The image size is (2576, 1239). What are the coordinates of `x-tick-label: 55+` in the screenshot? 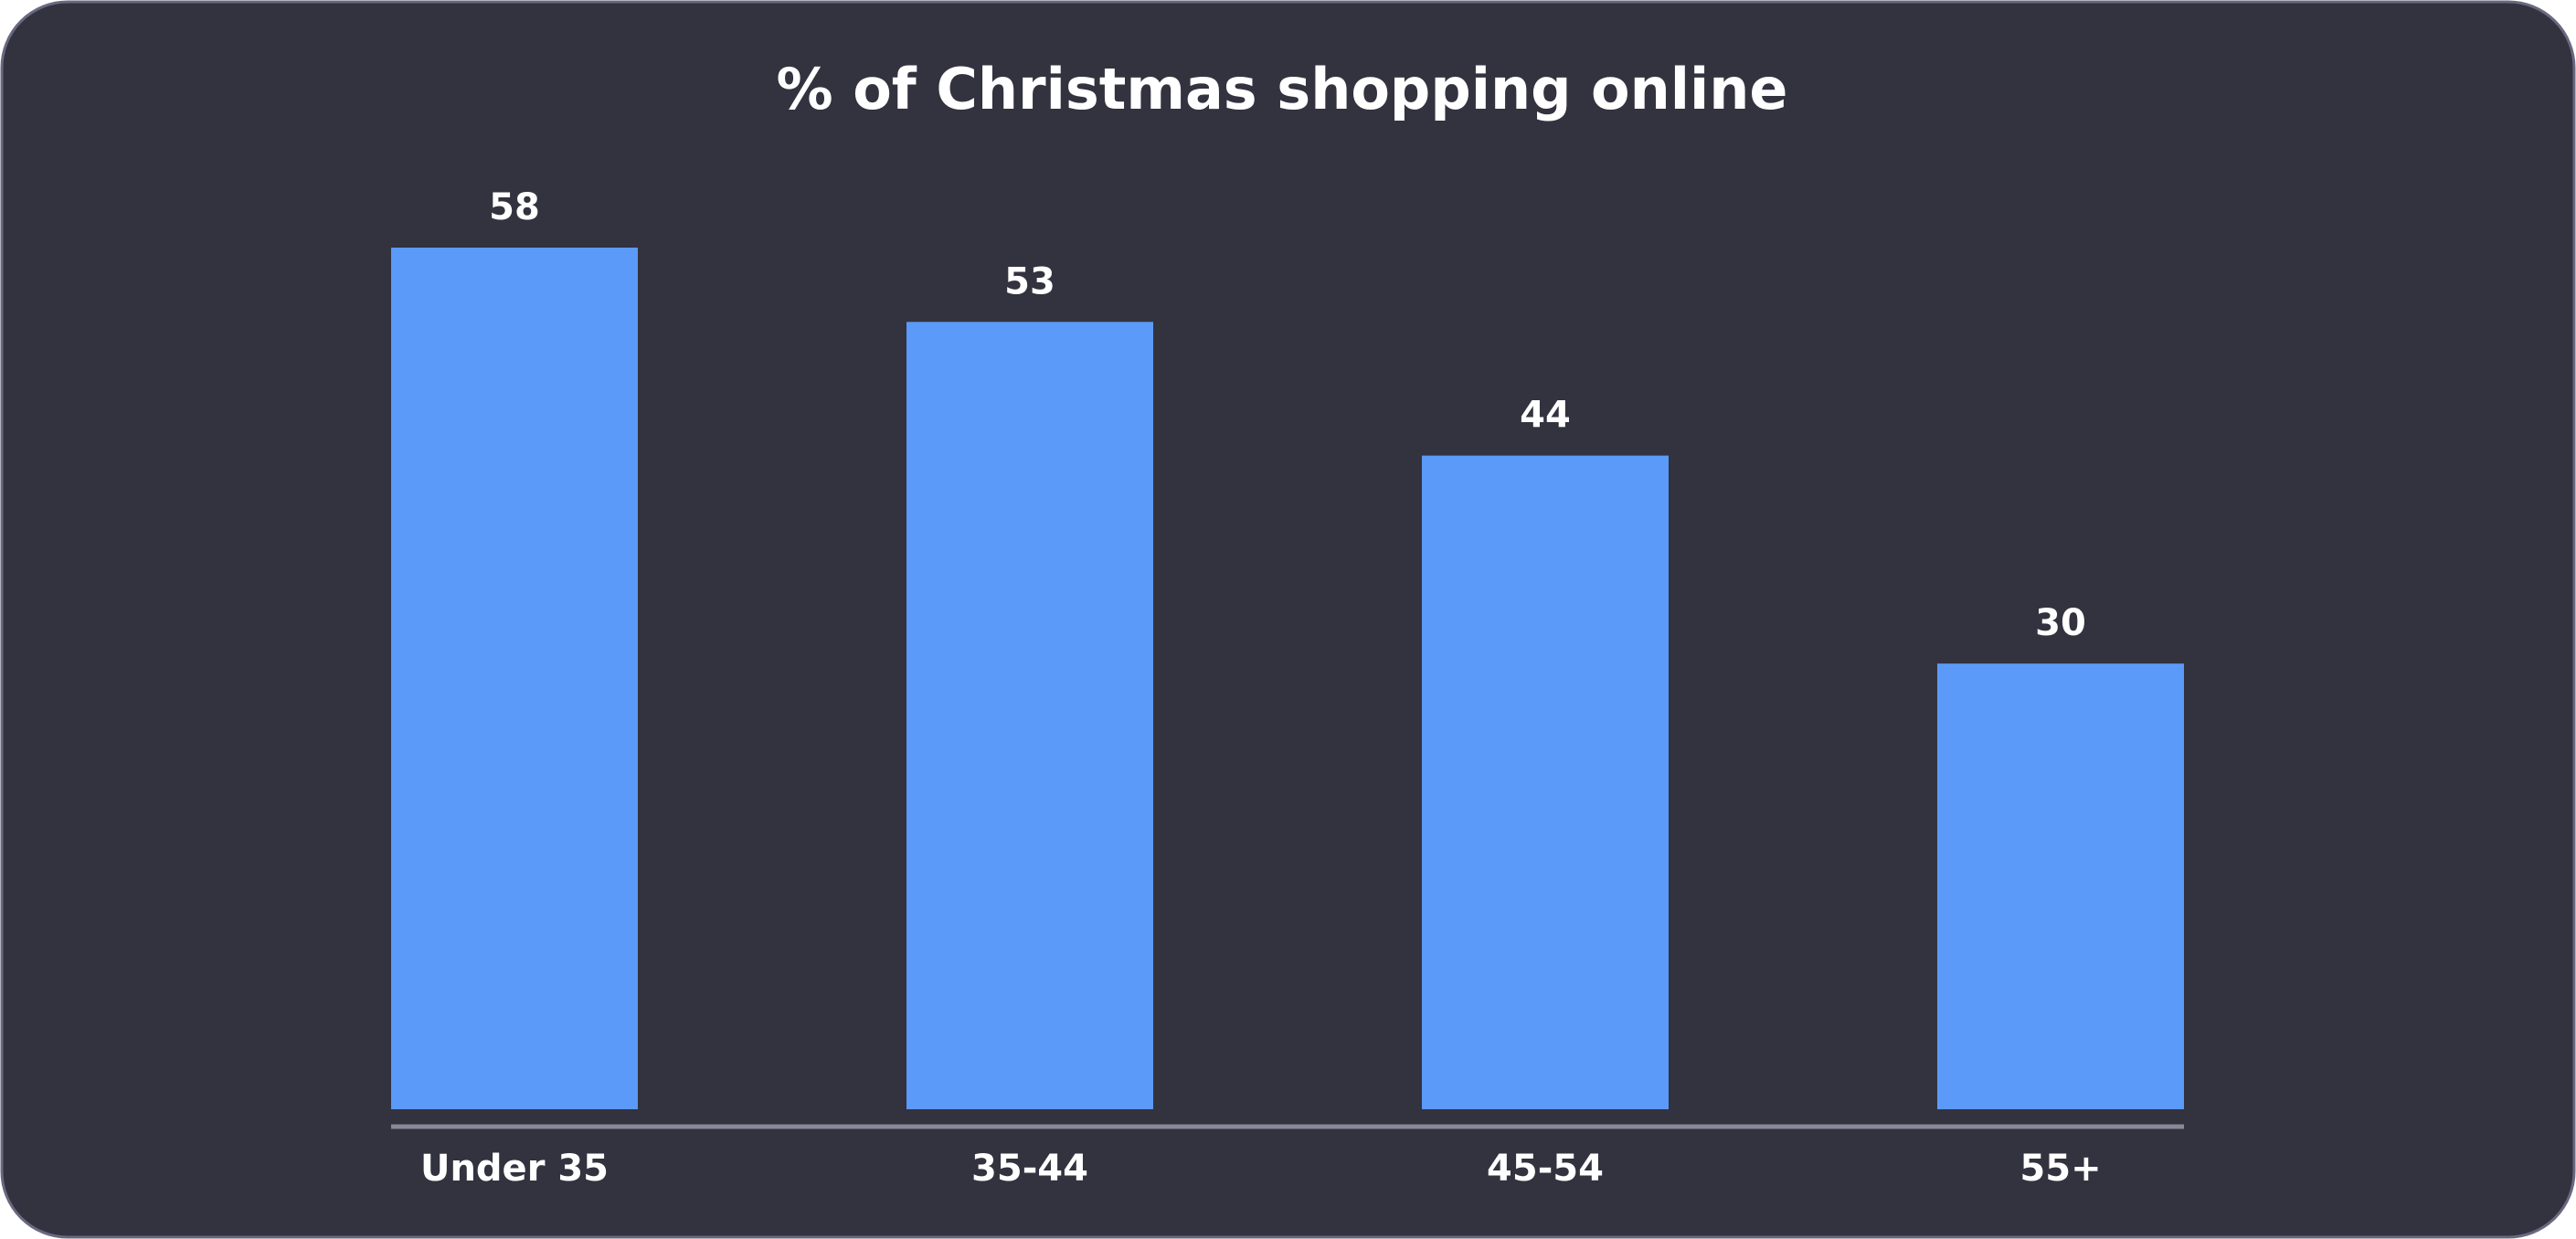 It's located at (2060, 1169).